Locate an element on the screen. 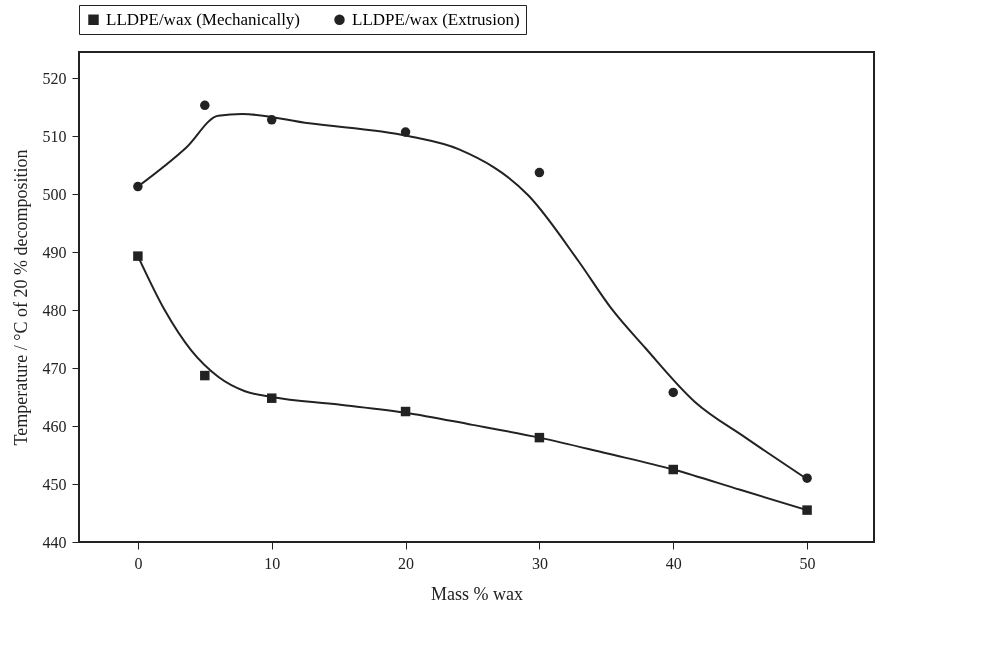 The width and height of the screenshot is (1005, 646). legend-label: LLDPE/wax (Mechanically) is located at coordinates (203, 19).